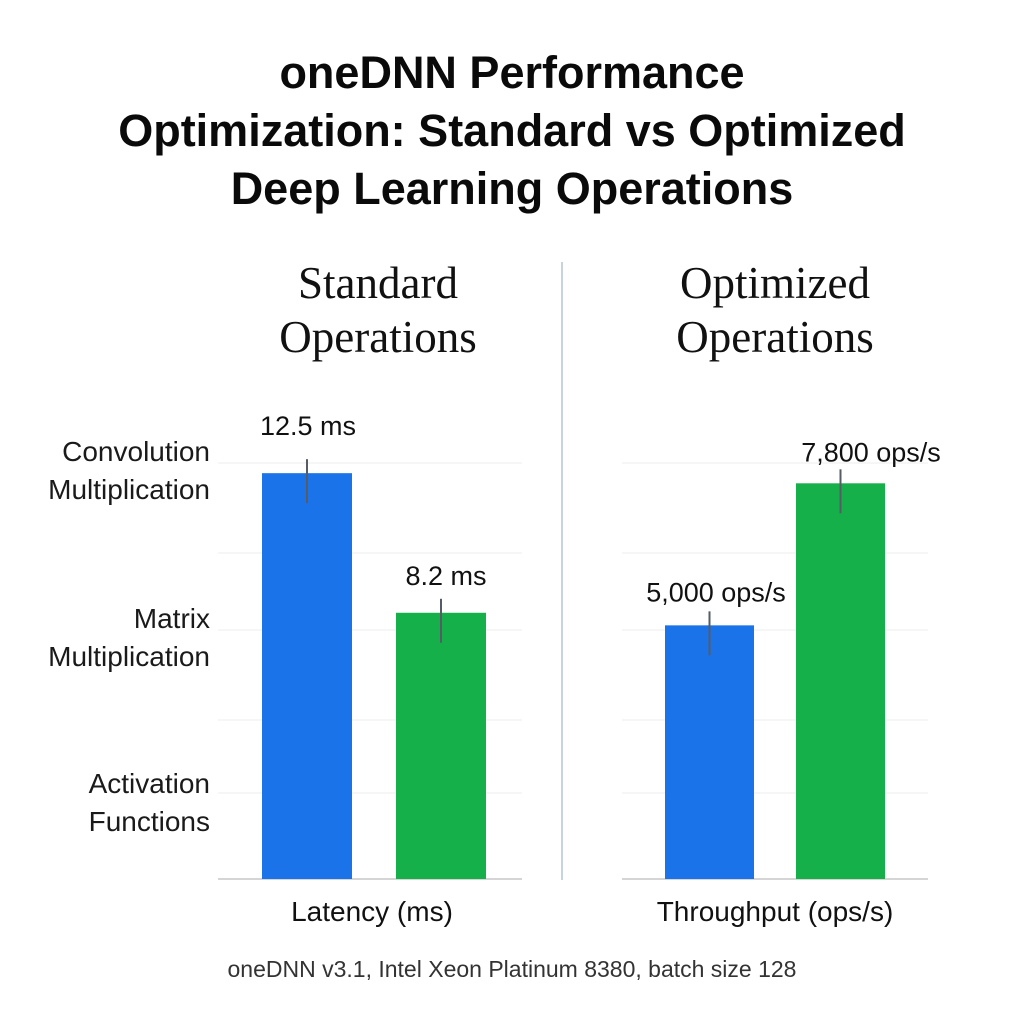  What do you see at coordinates (105, 803) in the screenshot?
I see `row-label-activation: Activation Functions` at bounding box center [105, 803].